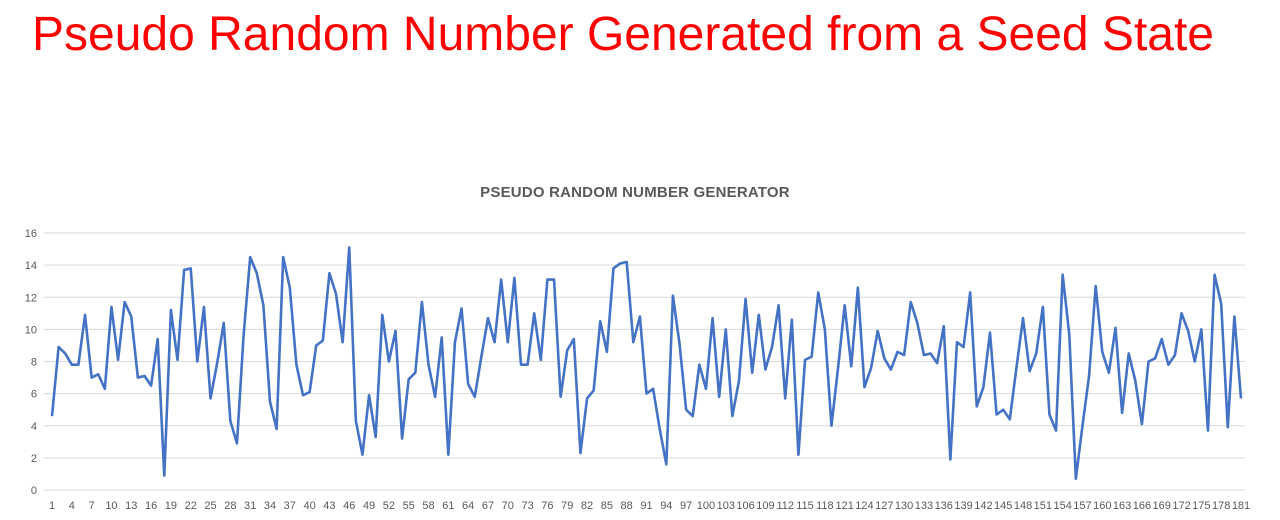  I want to click on y-tick-label: 4, so click(34, 427).